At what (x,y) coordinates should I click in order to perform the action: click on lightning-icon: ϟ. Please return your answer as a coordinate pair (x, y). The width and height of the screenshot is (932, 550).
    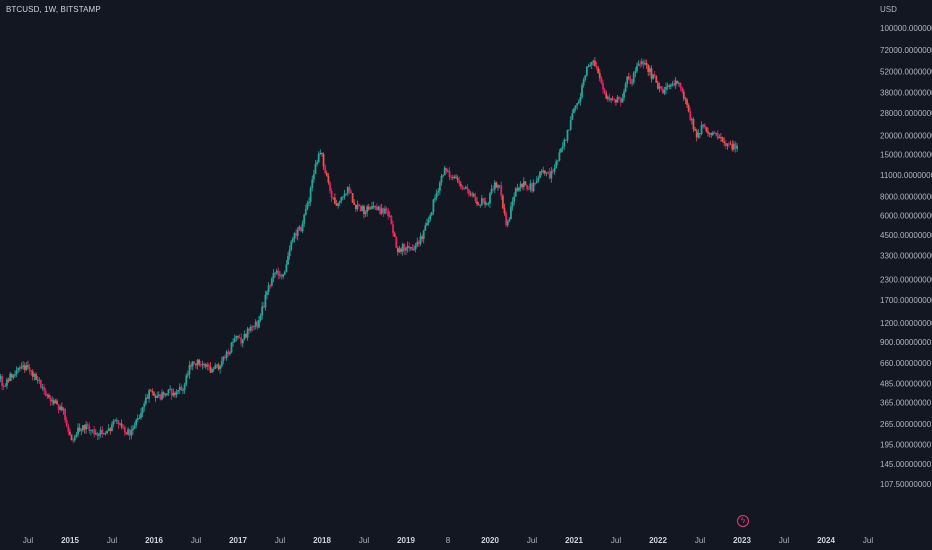
    Looking at the image, I should click on (743, 521).